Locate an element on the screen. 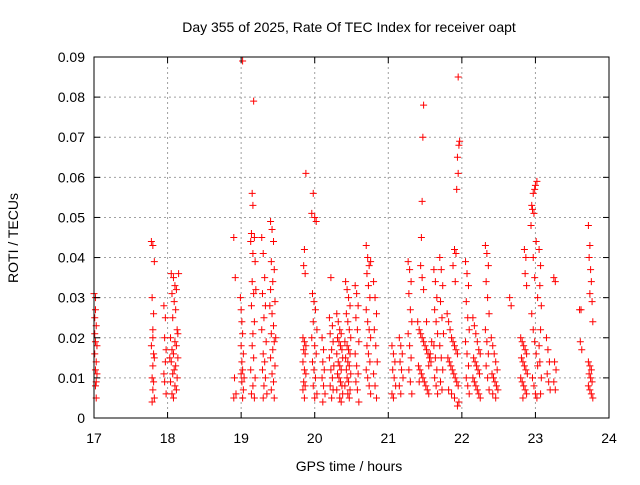 This screenshot has height=485, width=640. y-tick-label: 0.01 is located at coordinates (71, 378).